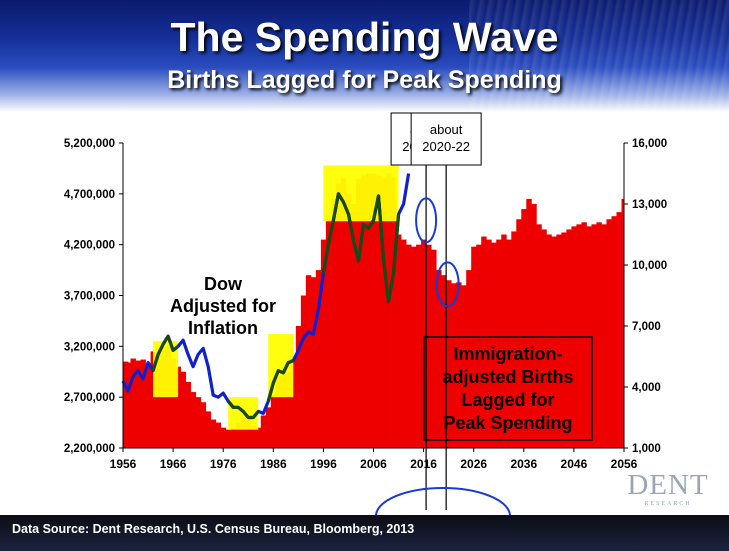  Describe the element at coordinates (89, 297) in the screenshot. I see `left-tick-label: 3,700,000` at that location.